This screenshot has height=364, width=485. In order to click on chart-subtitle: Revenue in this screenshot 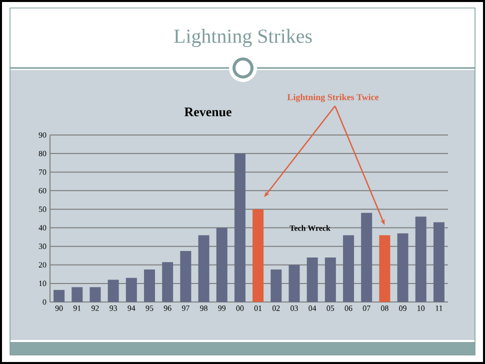, I will do `click(208, 112)`.